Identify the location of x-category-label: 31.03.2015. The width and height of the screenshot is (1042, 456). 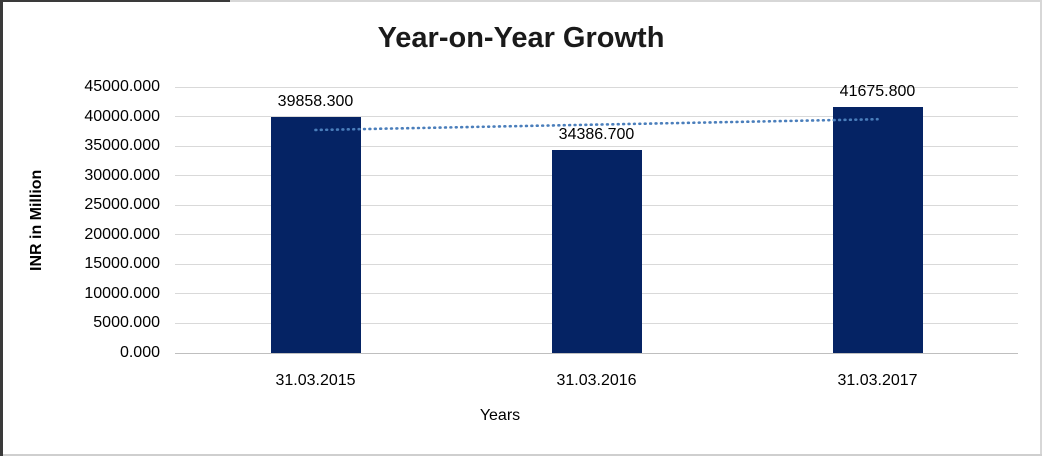
(315, 380).